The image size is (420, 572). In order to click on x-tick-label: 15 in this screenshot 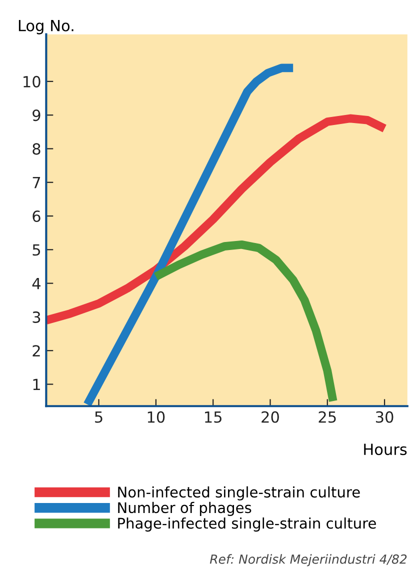, I will do `click(213, 417)`.